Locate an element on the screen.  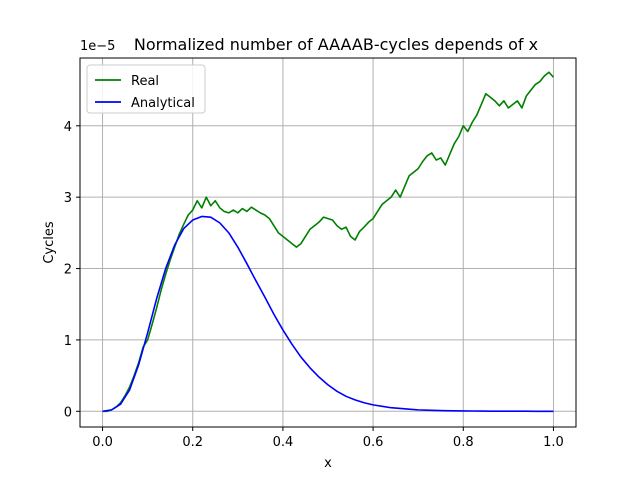
y-tick-label: 1 is located at coordinates (68, 341).